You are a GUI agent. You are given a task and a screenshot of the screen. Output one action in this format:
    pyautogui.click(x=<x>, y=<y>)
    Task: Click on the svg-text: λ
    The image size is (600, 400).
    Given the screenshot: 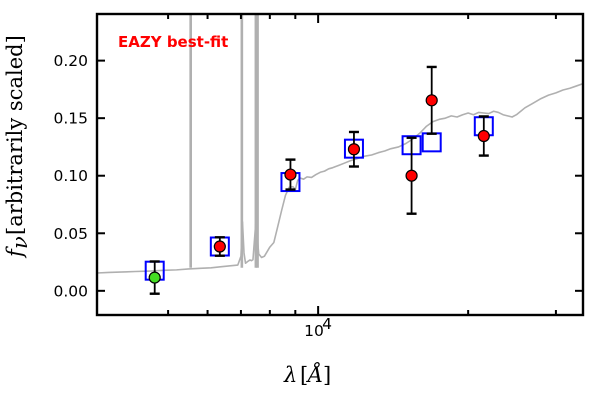 What is the action you would take?
    pyautogui.click(x=290, y=375)
    